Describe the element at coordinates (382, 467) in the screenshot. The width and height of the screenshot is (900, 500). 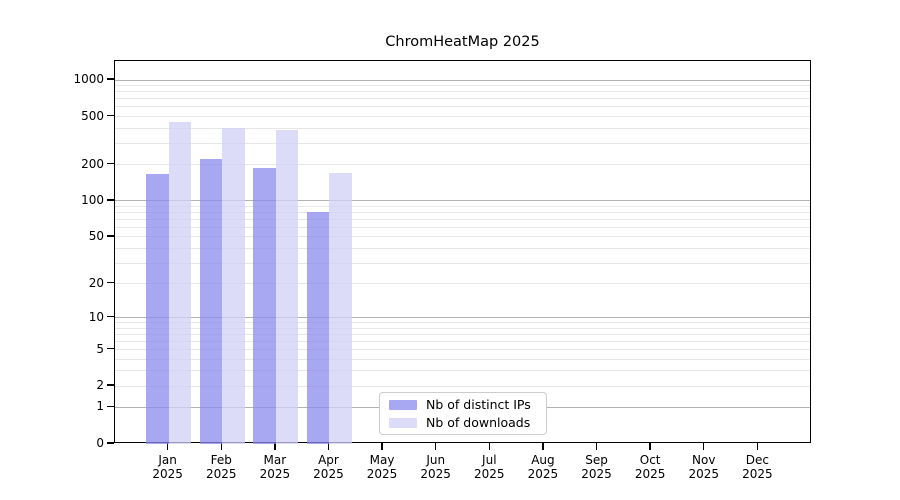
I see `x-tick-label: May 2025` at that location.